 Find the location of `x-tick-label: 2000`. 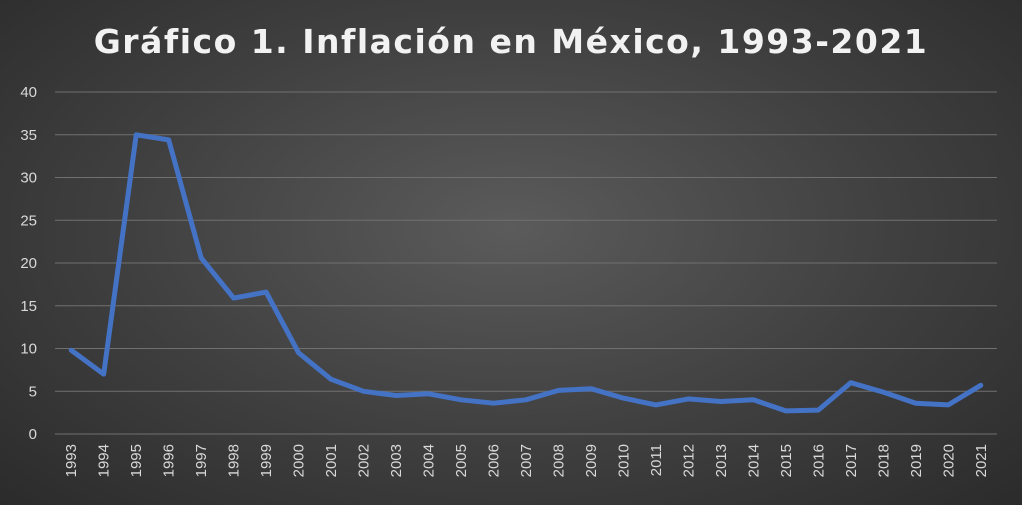

x-tick-label: 2000 is located at coordinates (299, 460).